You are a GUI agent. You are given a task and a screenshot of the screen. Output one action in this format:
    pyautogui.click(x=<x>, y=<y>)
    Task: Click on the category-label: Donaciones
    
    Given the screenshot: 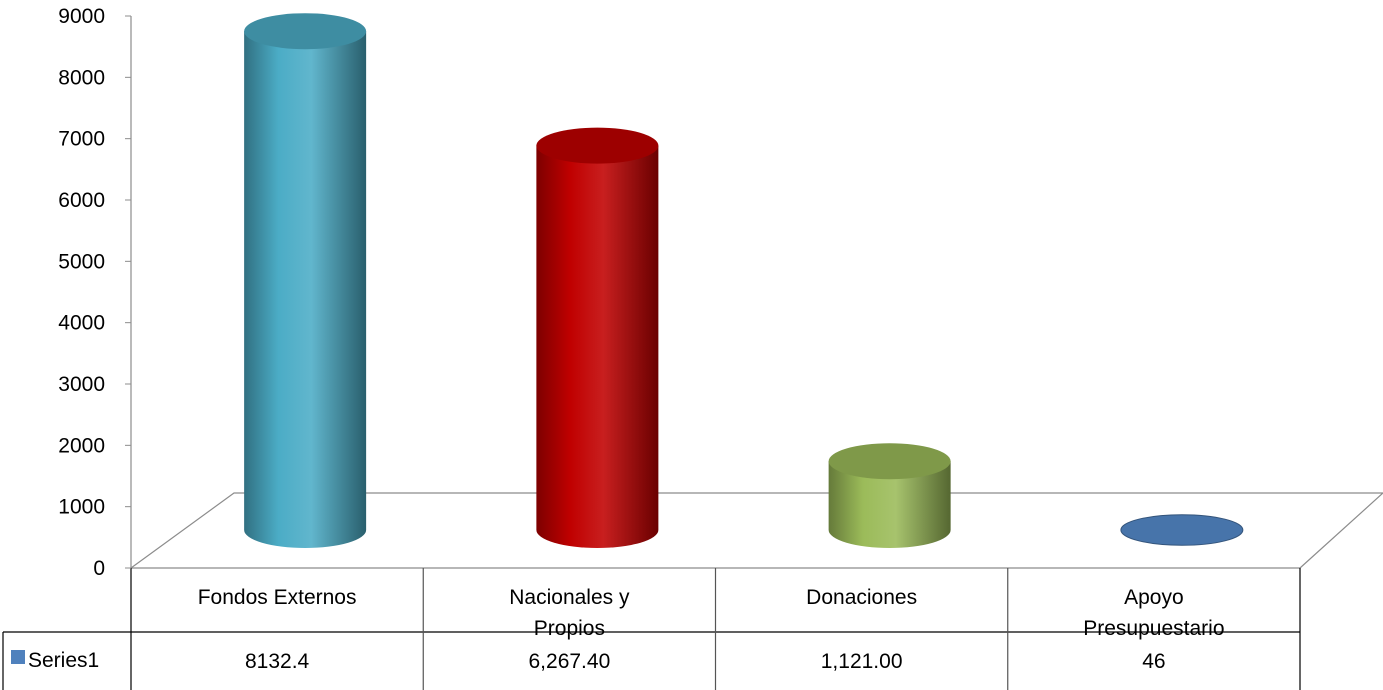 What is the action you would take?
    pyautogui.click(x=861, y=597)
    